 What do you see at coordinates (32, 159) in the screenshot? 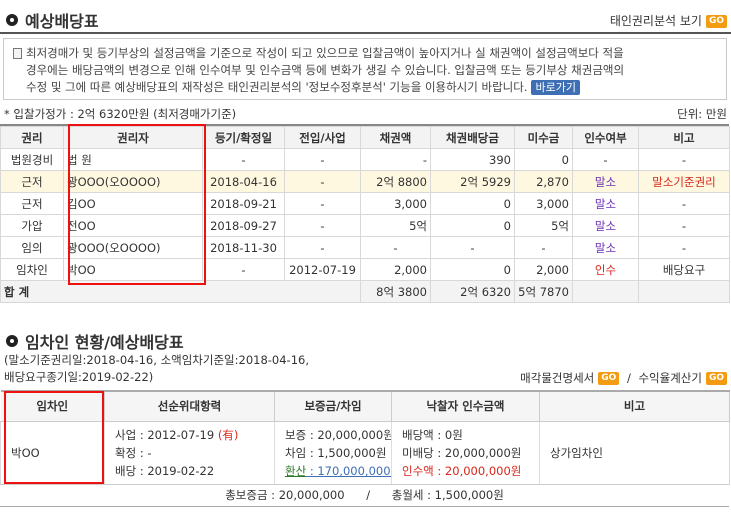
I see `cell-right: 법원경비` at bounding box center [32, 159].